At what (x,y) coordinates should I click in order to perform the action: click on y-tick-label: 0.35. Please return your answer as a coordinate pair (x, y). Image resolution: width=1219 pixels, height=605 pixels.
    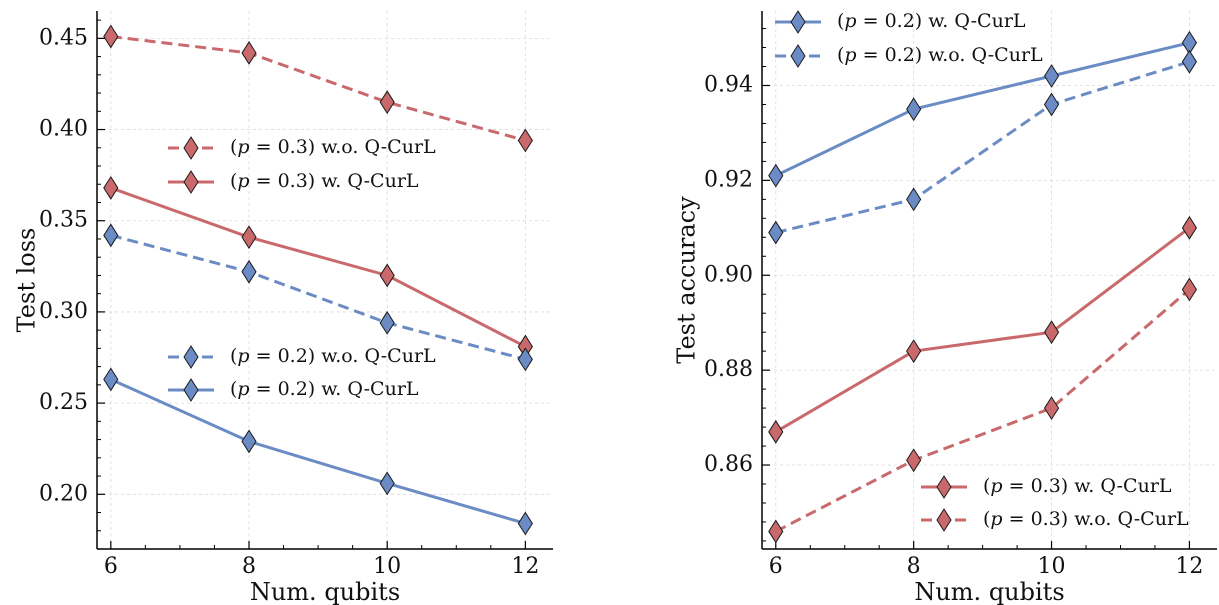
    Looking at the image, I should click on (63, 220).